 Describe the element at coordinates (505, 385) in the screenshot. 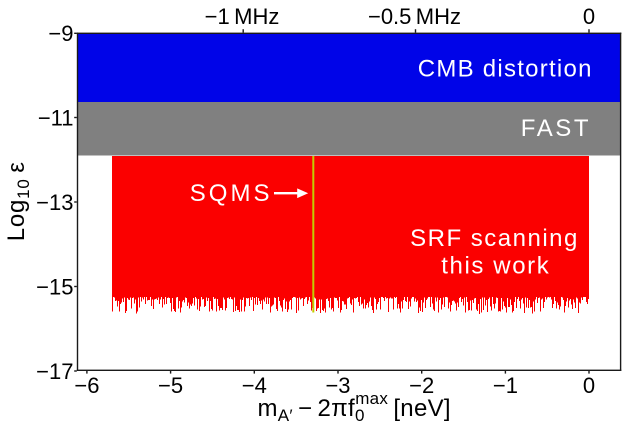

I see `svg-text: −1` at that location.